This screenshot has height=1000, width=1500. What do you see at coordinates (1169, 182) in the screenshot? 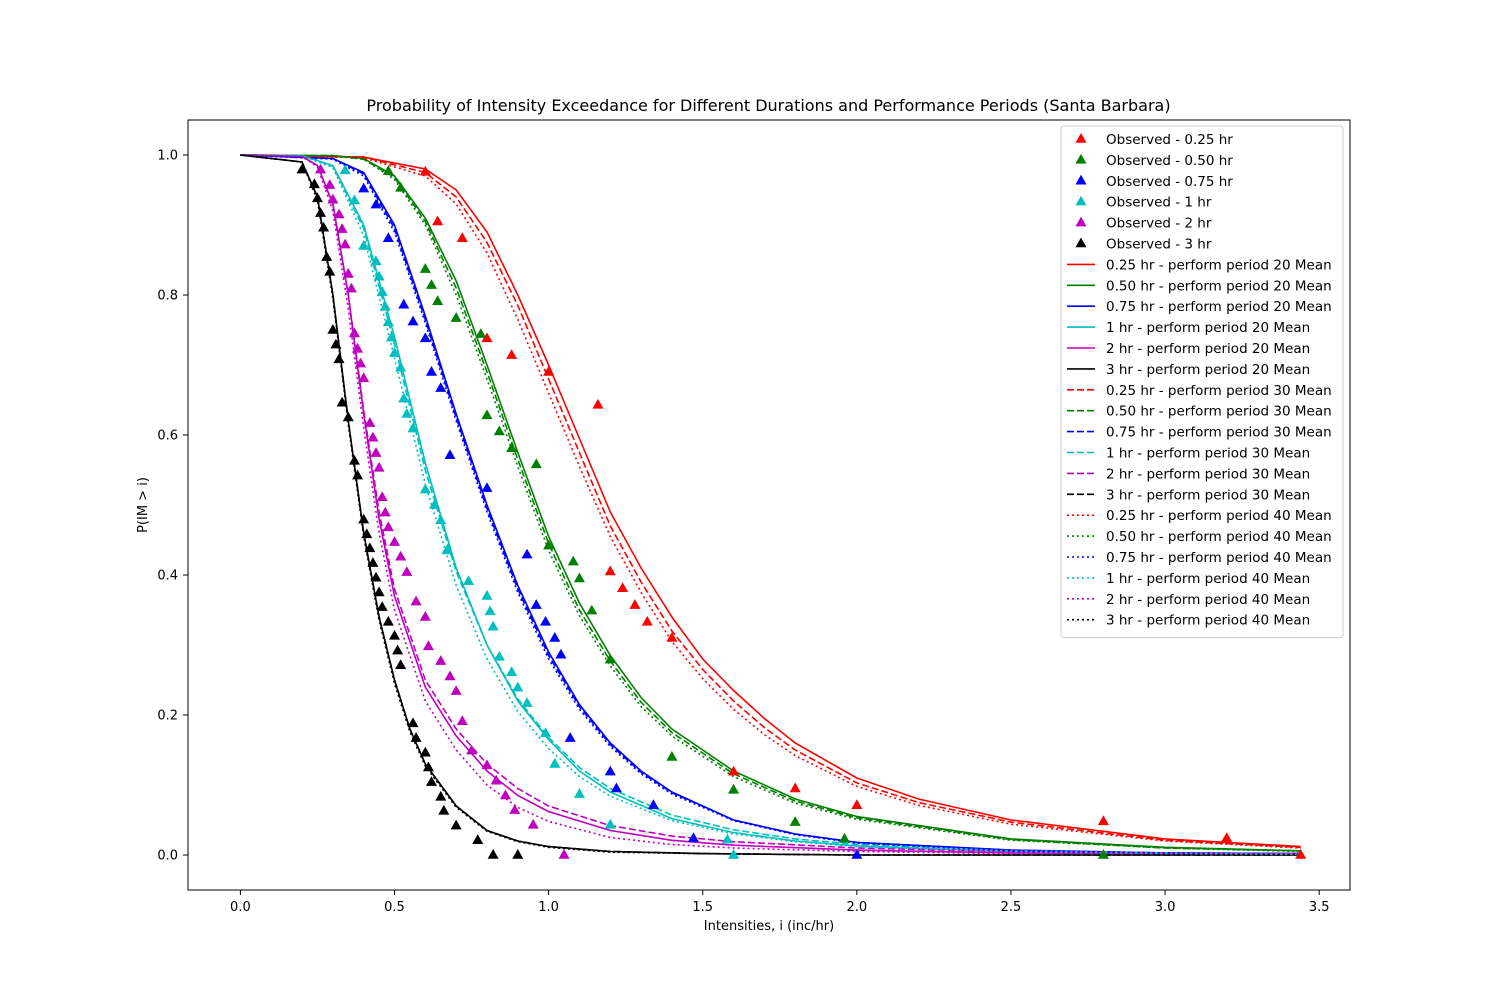
I see `legend-label: Observed - 0.75 hr` at bounding box center [1169, 182].